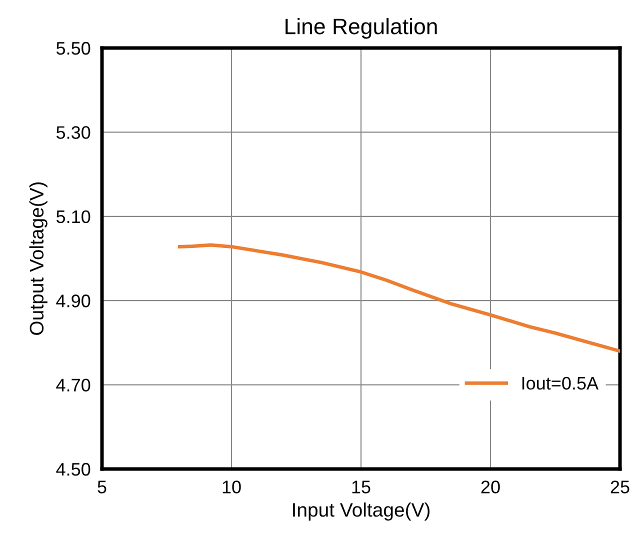  Describe the element at coordinates (73, 385) in the screenshot. I see `y-tick-label: 4.70` at that location.